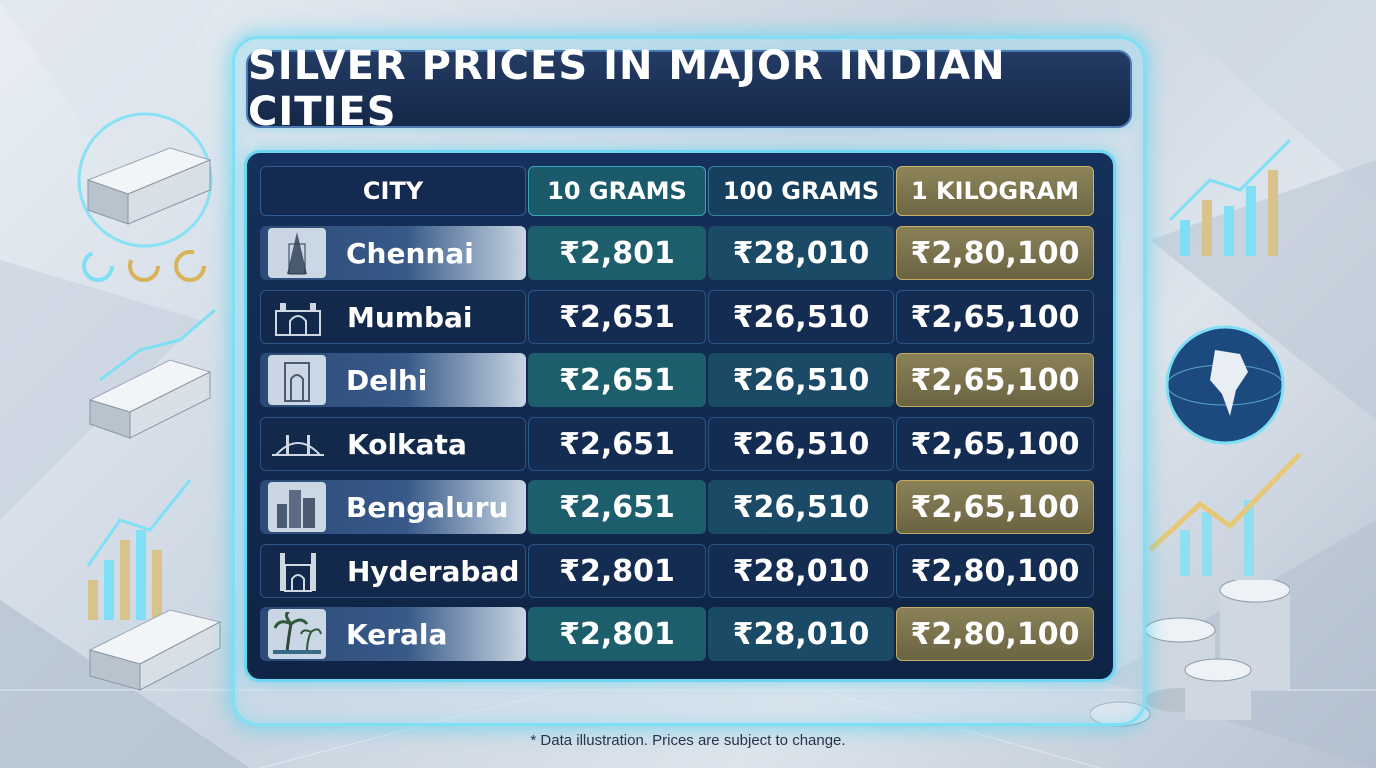 Image resolution: width=1376 pixels, height=768 pixels. I want to click on charminar-icon, so click(298, 571).